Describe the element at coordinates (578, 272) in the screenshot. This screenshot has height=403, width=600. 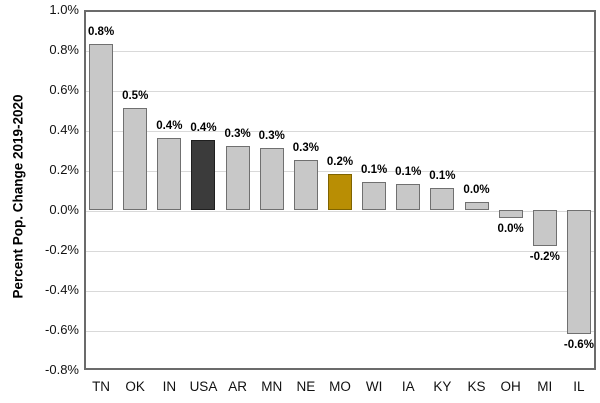
I see `bar-il` at that location.